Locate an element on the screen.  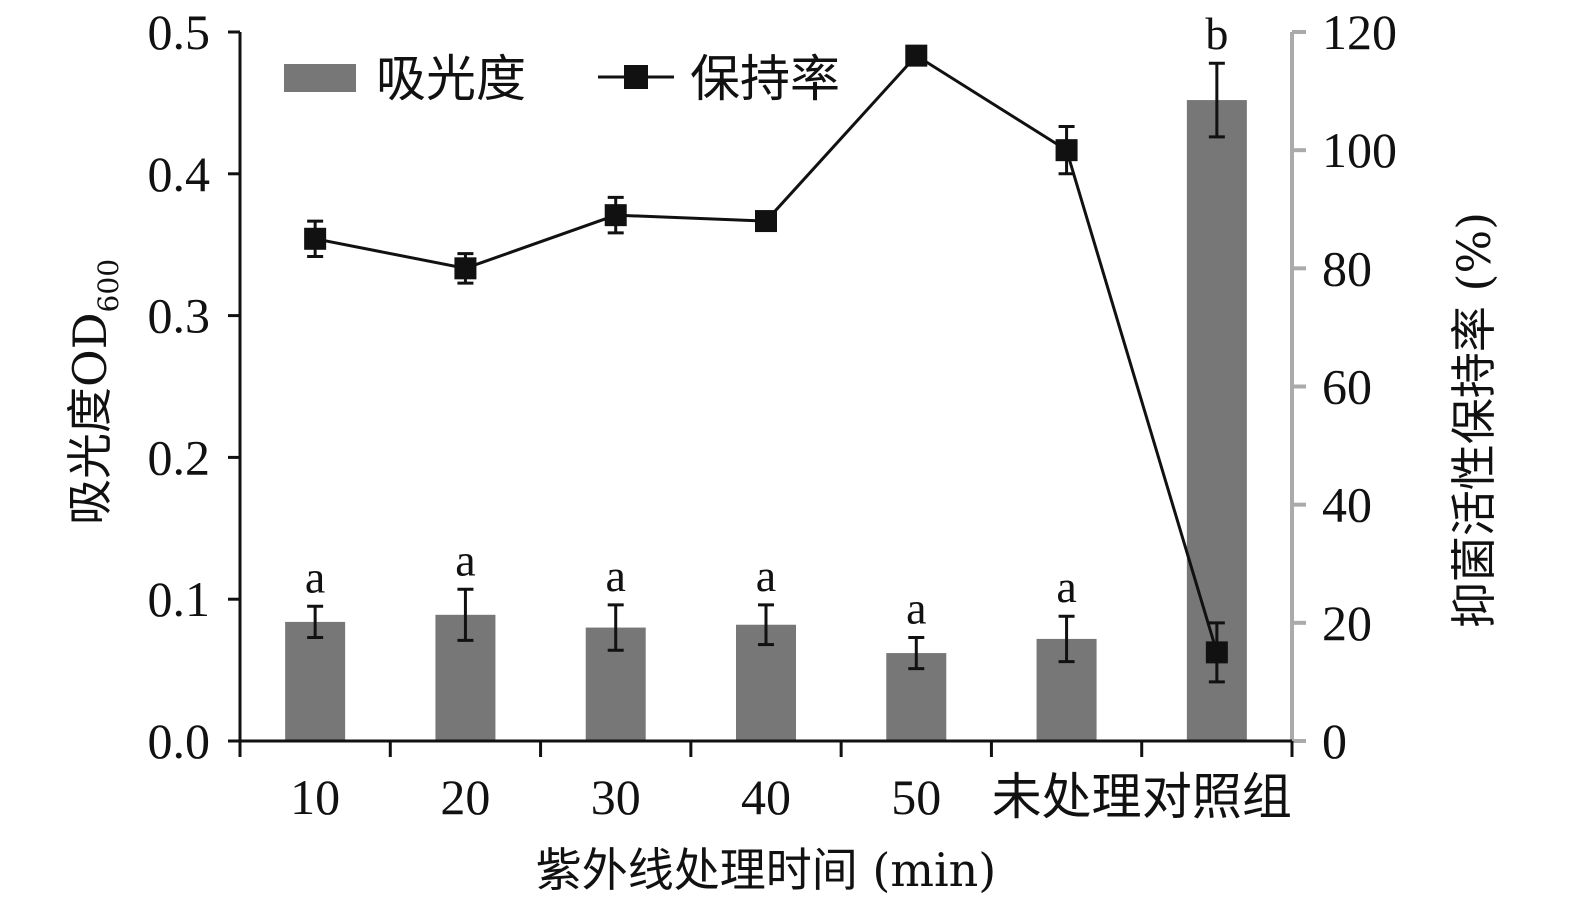
left-y-tick-label: 0.5 is located at coordinates (179, 32).